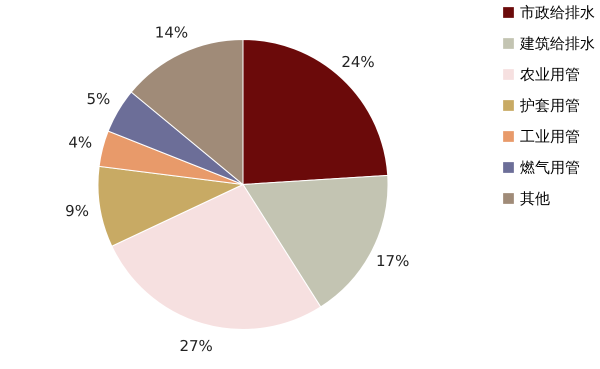 The width and height of the screenshot is (600, 369). I want to click on legend-label: 燃气用管, so click(550, 167).